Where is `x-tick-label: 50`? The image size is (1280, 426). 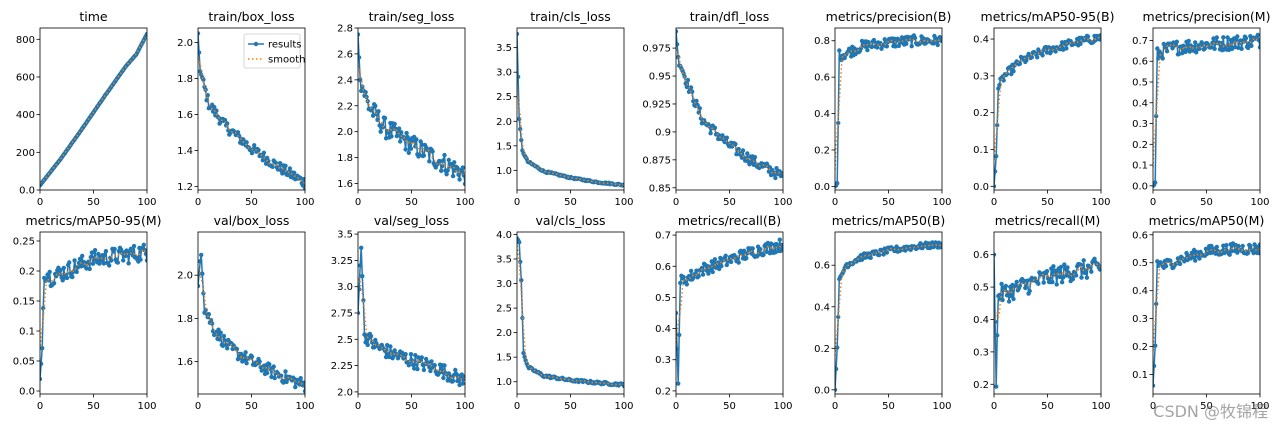
x-tick-label: 50 is located at coordinates (1206, 406).